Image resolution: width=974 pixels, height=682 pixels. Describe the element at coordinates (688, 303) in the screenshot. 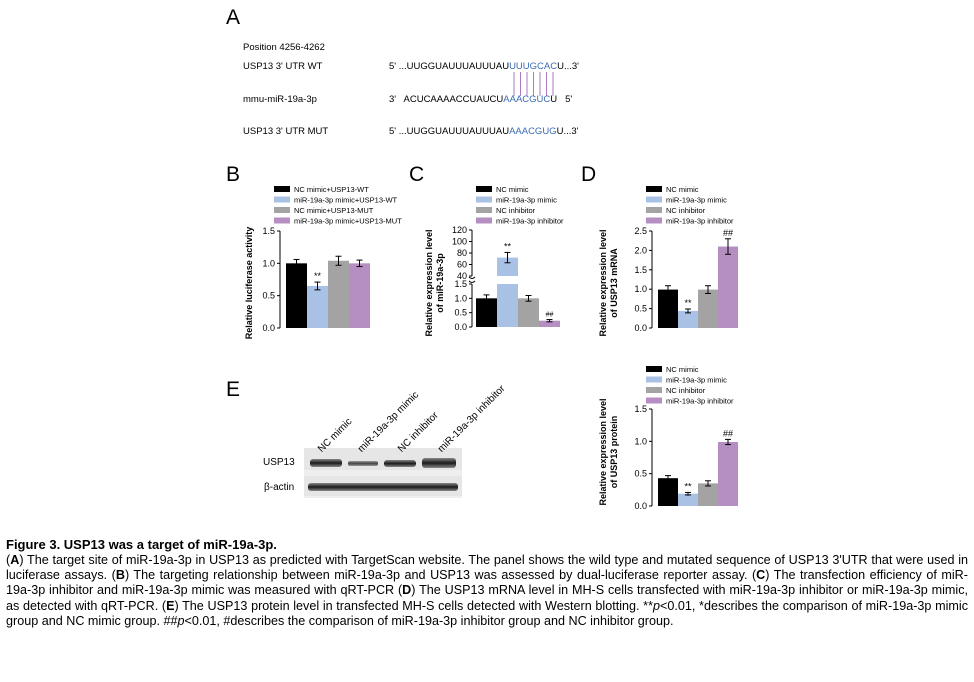

I see `significance-mark: **` at that location.